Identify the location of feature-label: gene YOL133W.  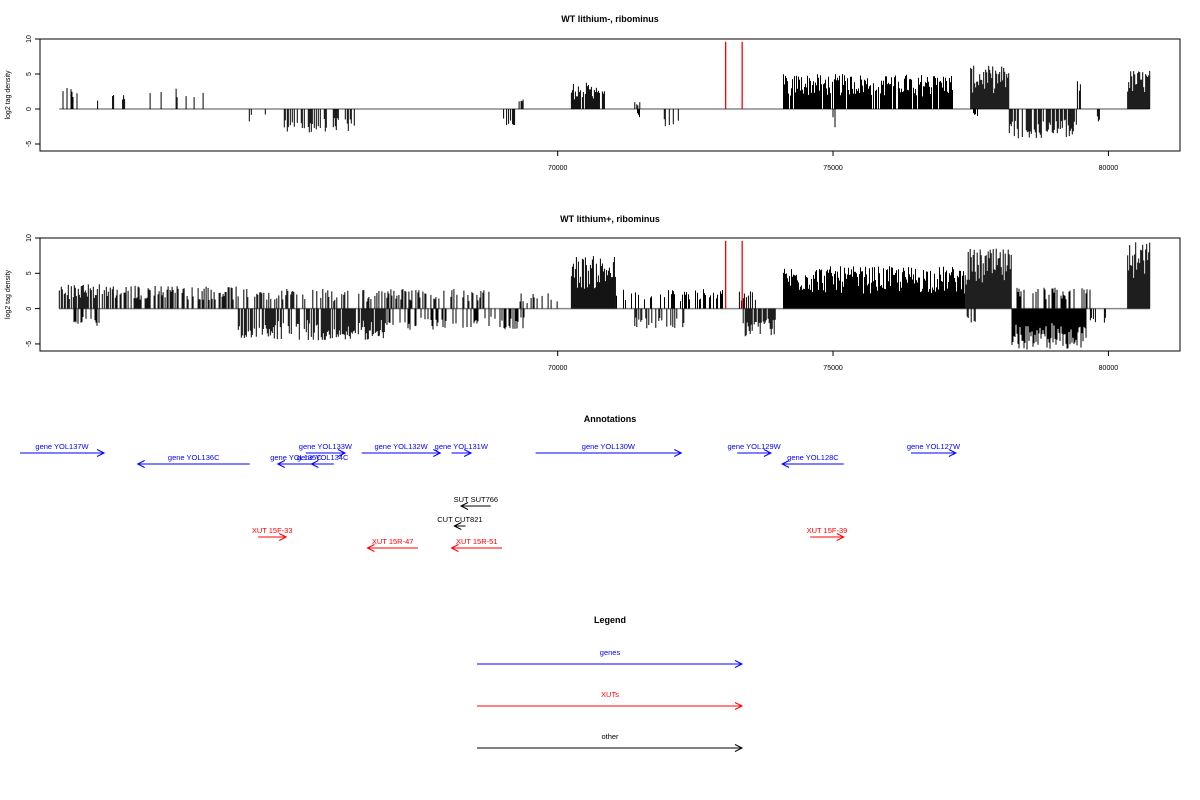
(326, 446).